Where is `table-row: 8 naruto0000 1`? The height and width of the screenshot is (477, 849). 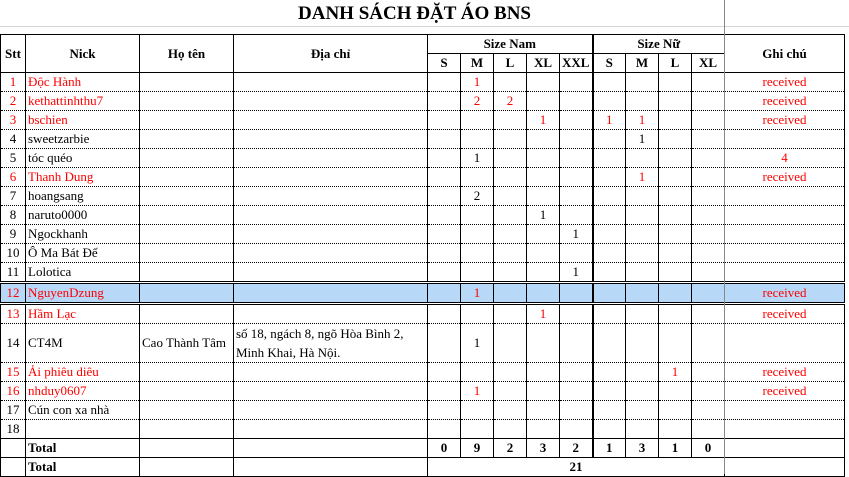 table-row: 8 naruto0000 1 is located at coordinates (422, 215).